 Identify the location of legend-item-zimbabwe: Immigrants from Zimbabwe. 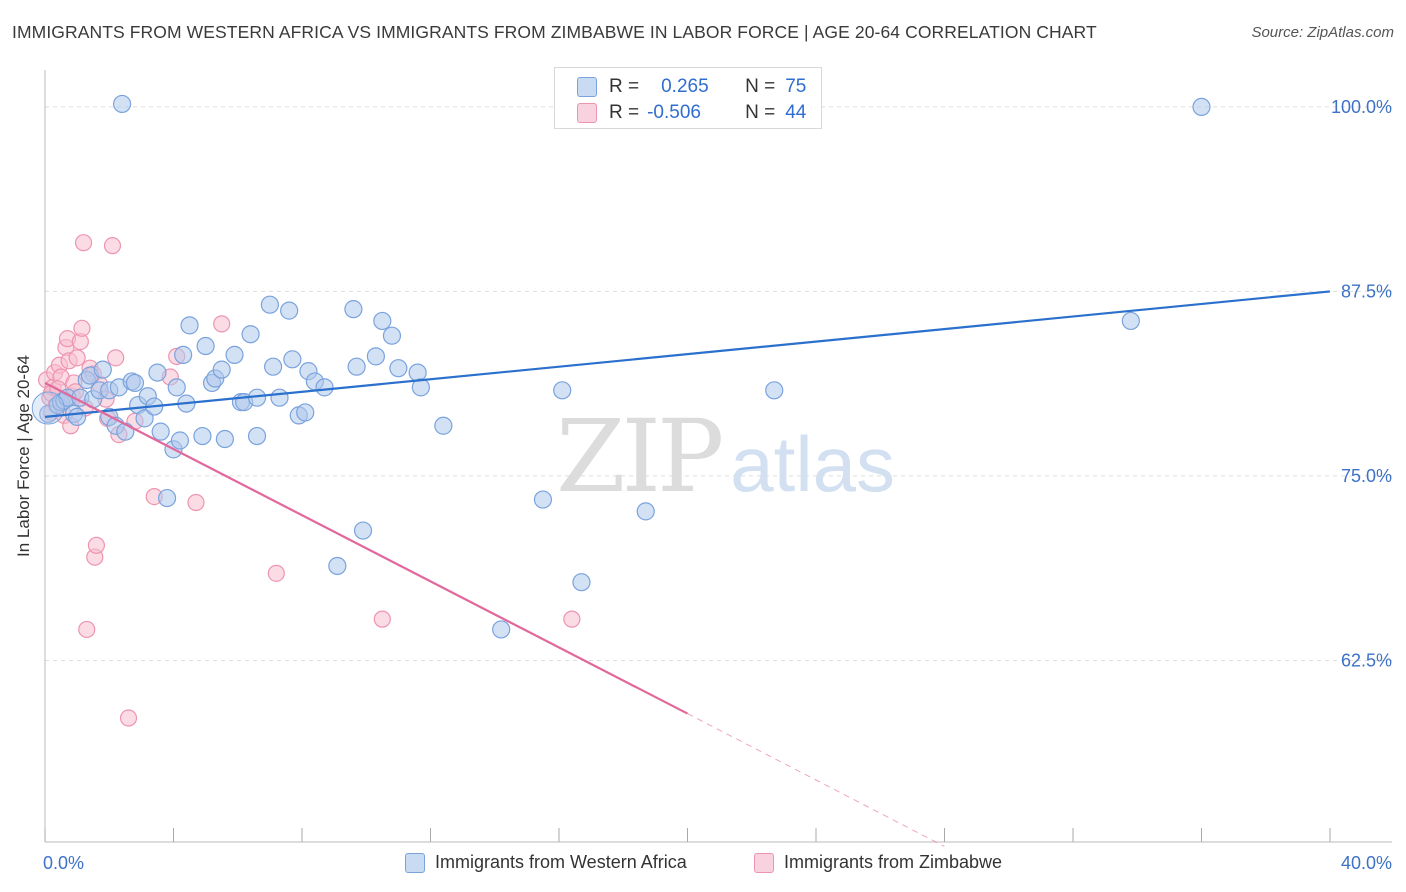
(878, 862).